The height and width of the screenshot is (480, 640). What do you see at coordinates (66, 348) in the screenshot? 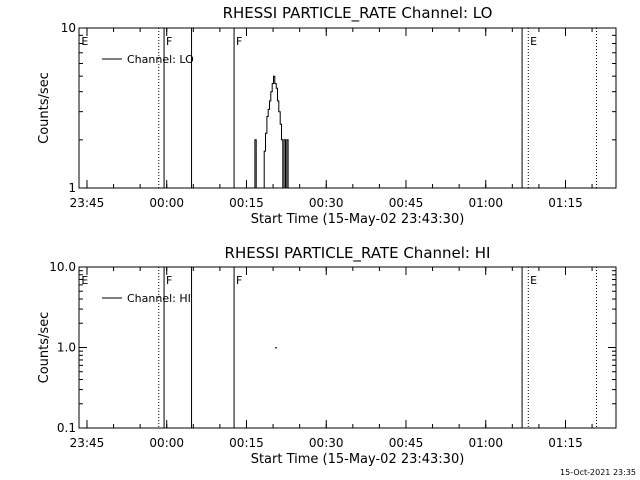
I see `y-tick-label: 1.0` at bounding box center [66, 348].